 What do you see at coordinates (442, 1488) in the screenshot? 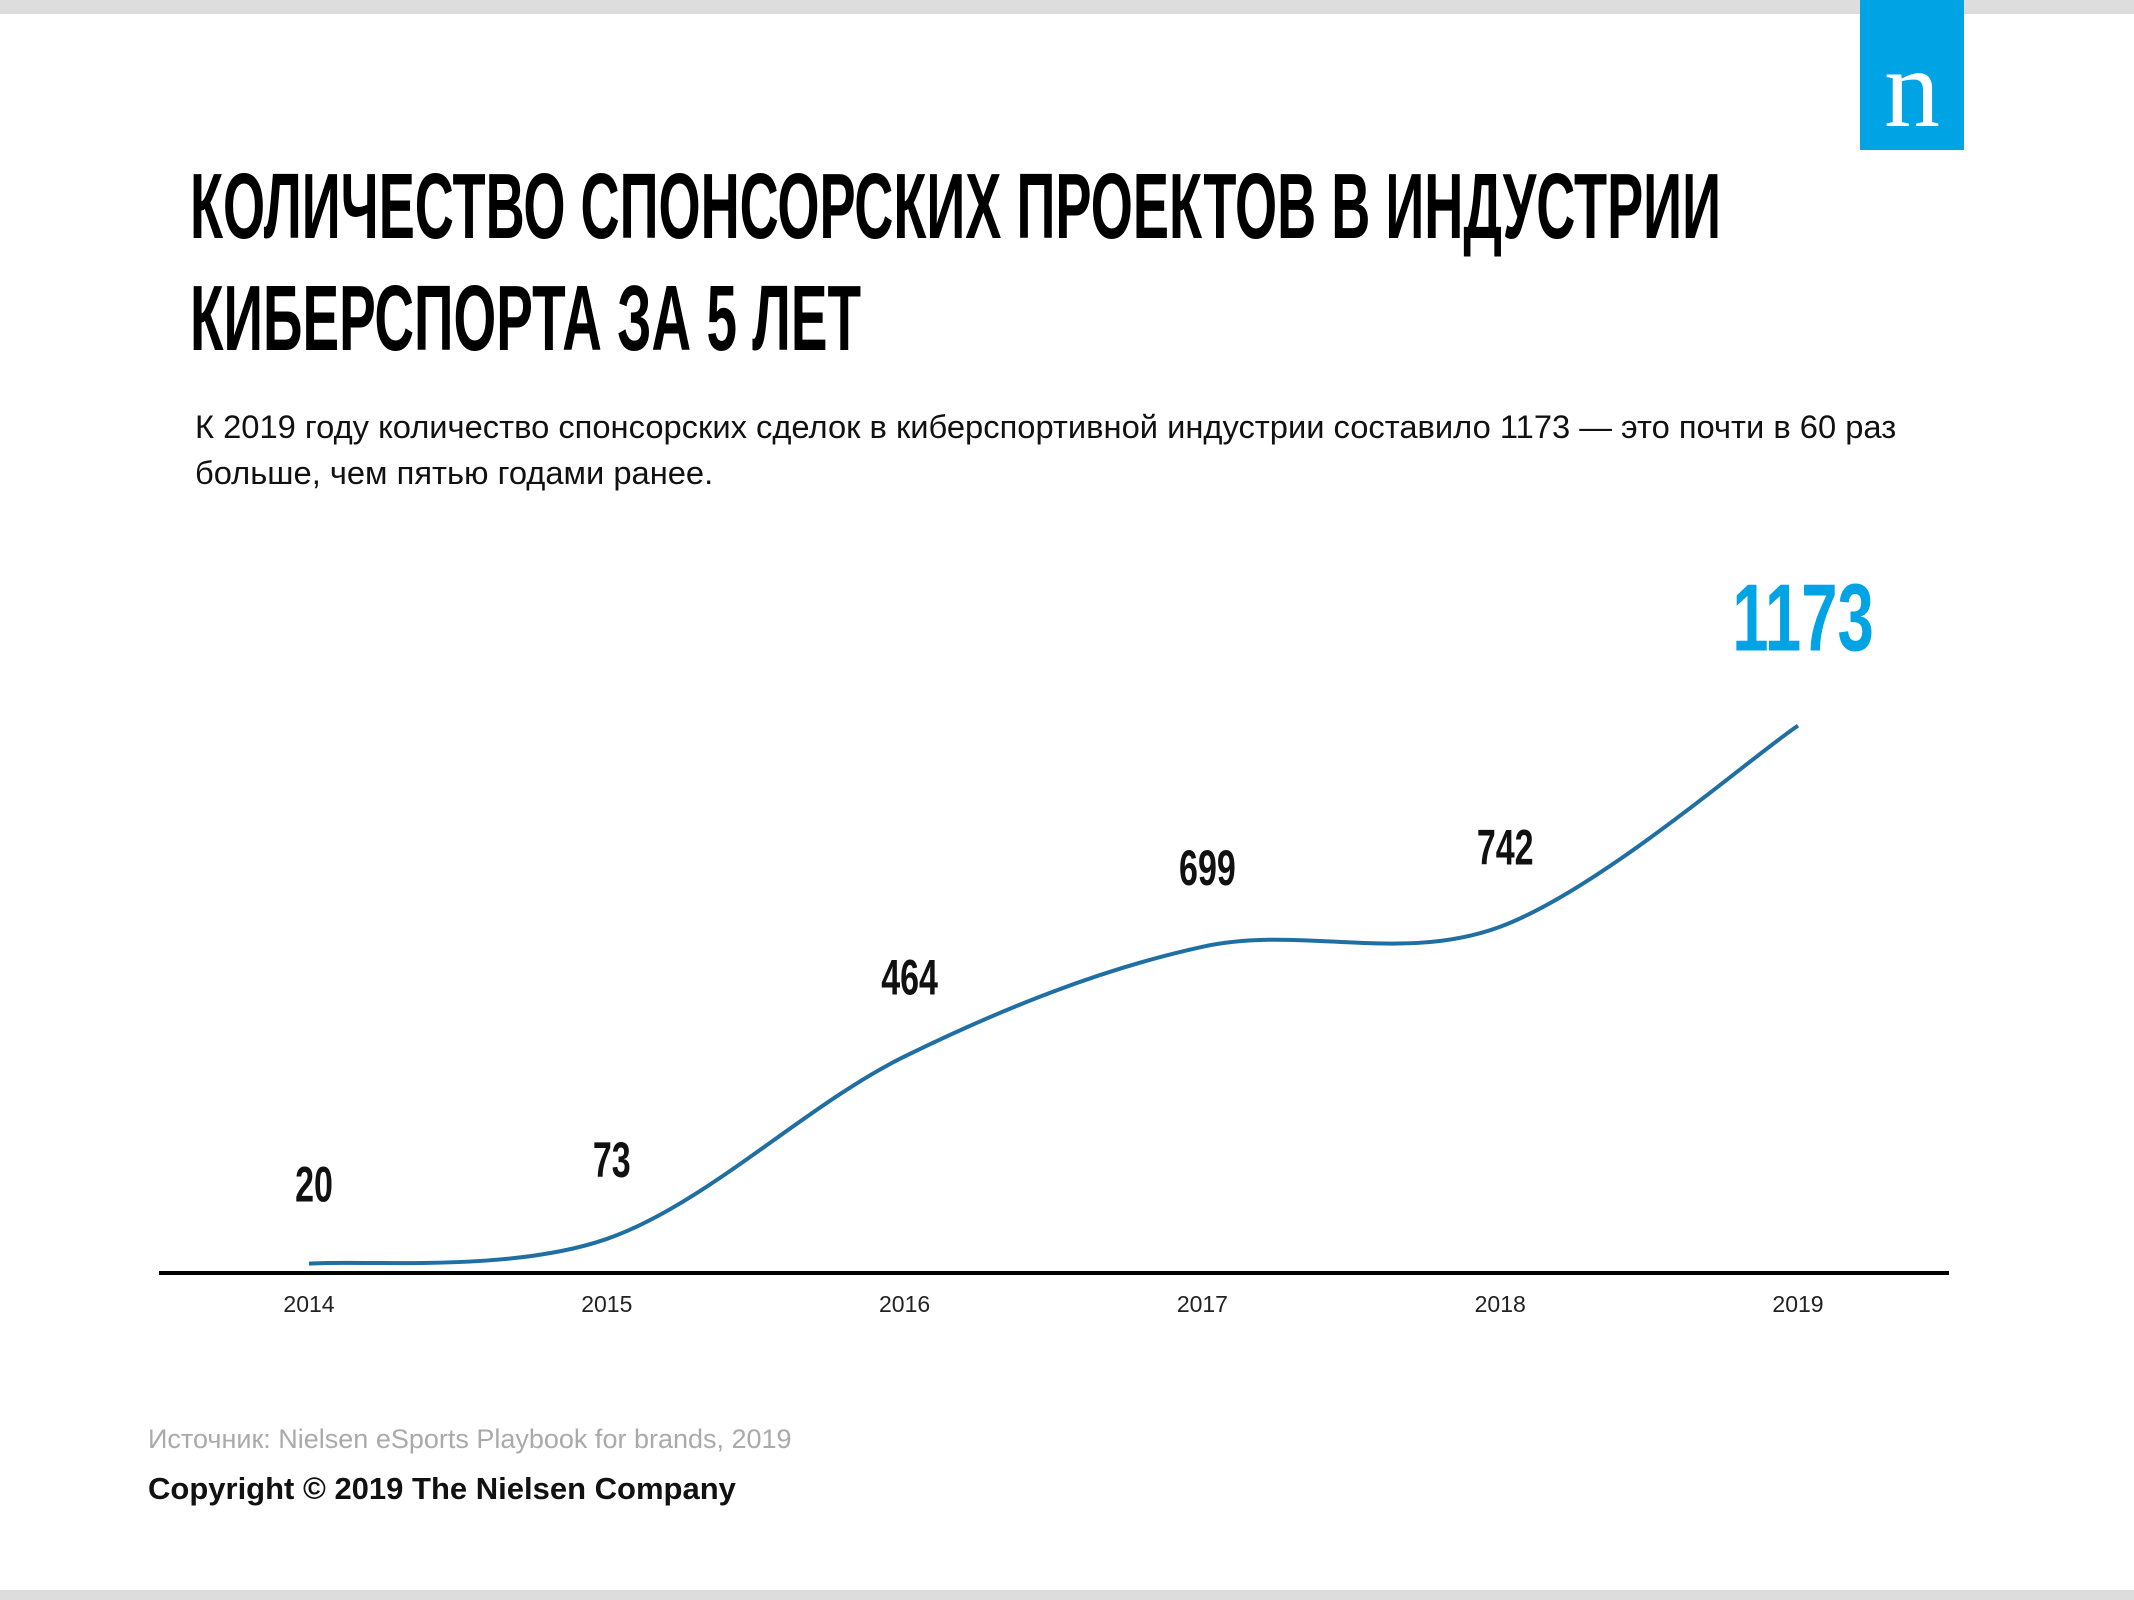
I see `copyright: Copyright © 2019 The Nielsen Company` at bounding box center [442, 1488].